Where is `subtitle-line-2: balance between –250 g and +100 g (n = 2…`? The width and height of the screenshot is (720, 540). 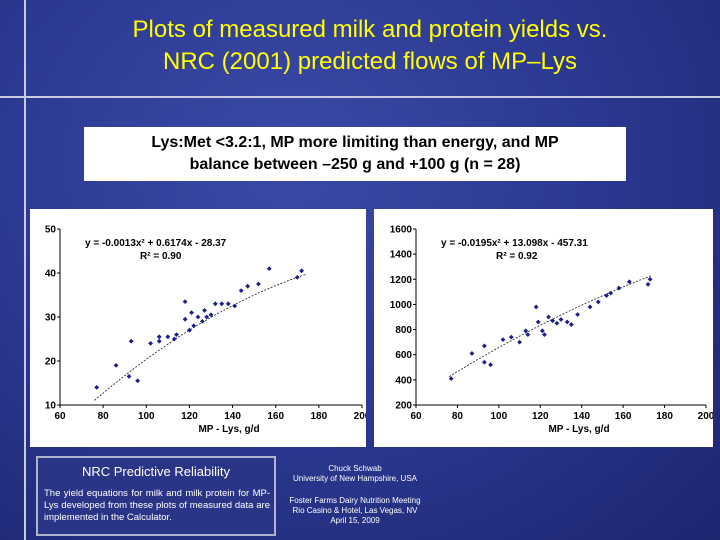
subtitle-line-2: balance between –250 g and +100 g (n = 2… is located at coordinates (355, 164).